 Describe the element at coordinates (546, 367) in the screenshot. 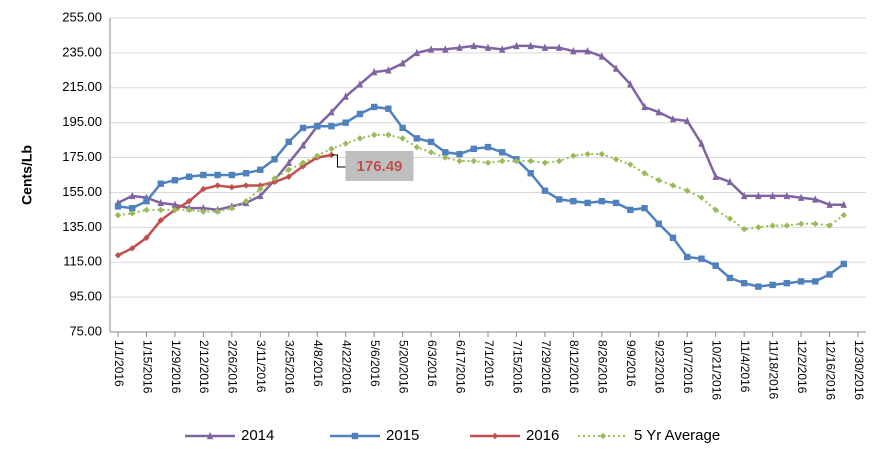

I see `x-tick-label: 7/29/2016` at that location.